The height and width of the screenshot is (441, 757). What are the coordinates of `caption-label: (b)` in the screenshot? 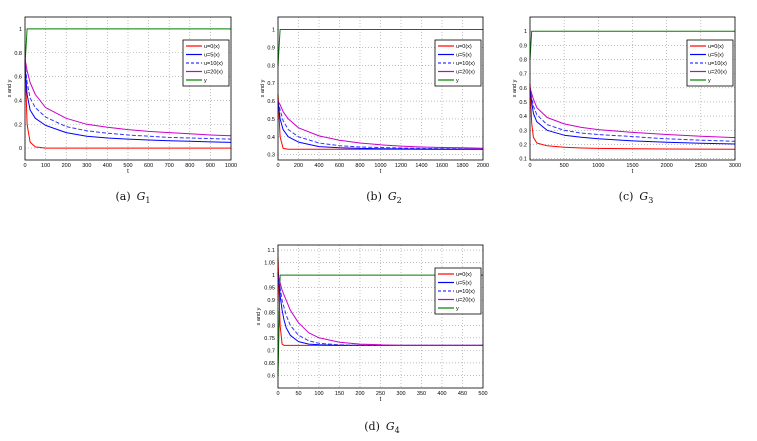 It's located at (374, 196).